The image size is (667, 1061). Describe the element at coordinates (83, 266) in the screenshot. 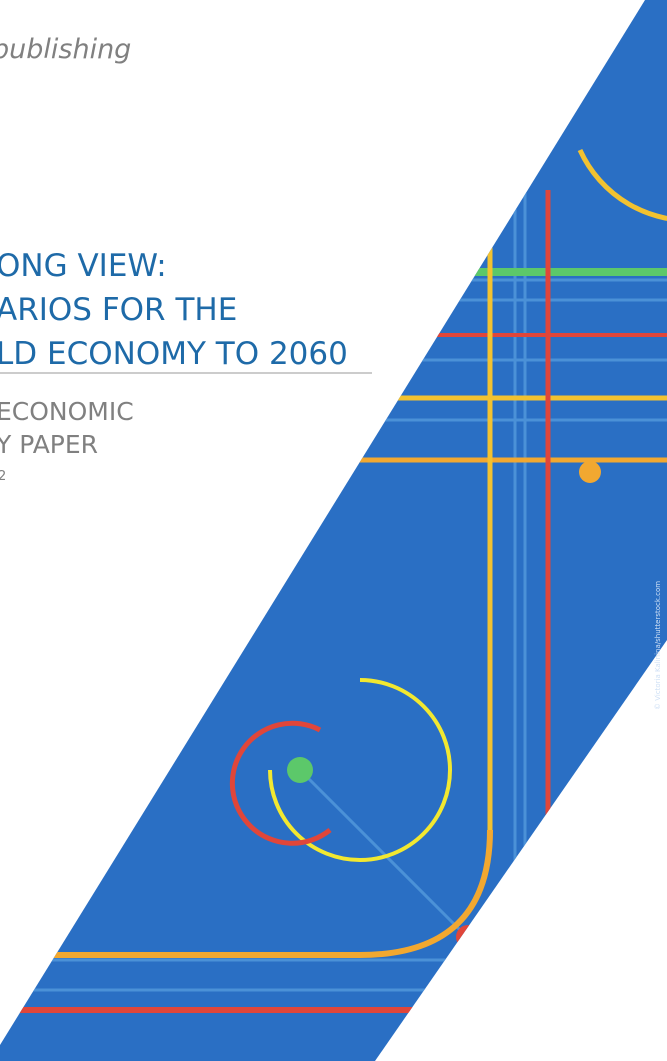

I see `title-line: ONG VIEW:` at that location.